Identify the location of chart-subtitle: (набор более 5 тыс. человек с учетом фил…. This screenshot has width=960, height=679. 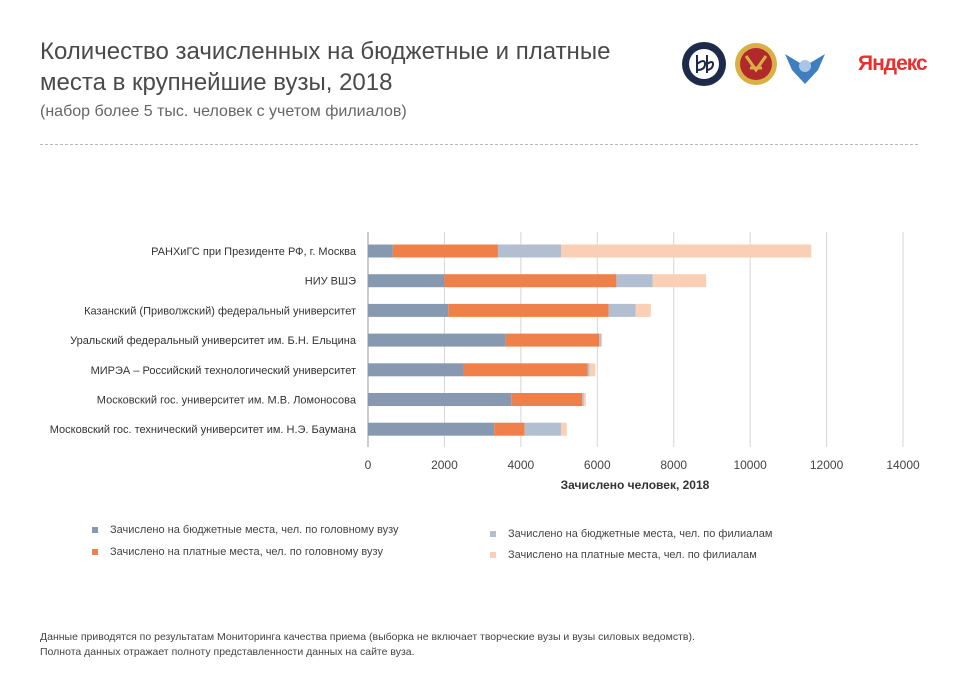
(223, 111).